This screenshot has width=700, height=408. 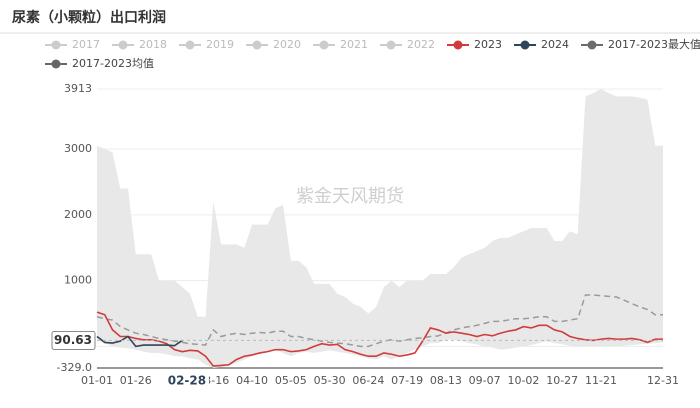 What do you see at coordinates (97, 380) in the screenshot?
I see `x-tick-label: 01-01` at bounding box center [97, 380].